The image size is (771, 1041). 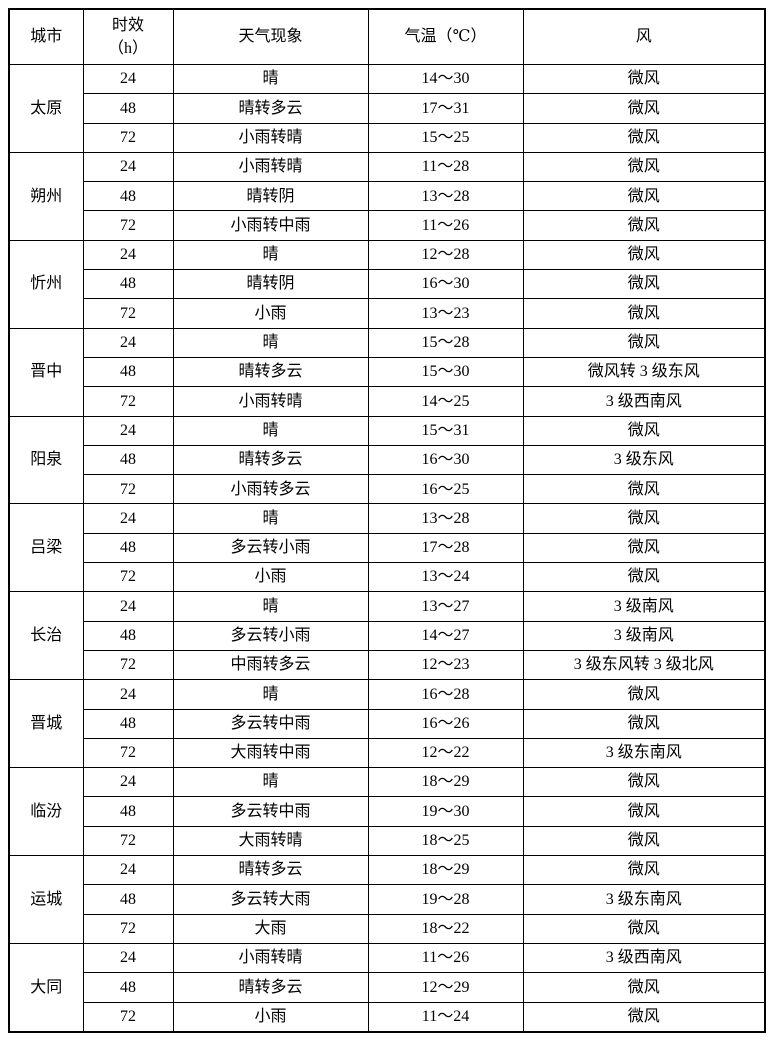 What do you see at coordinates (445, 313) in the screenshot?
I see `temperature-cell: 13～23` at bounding box center [445, 313].